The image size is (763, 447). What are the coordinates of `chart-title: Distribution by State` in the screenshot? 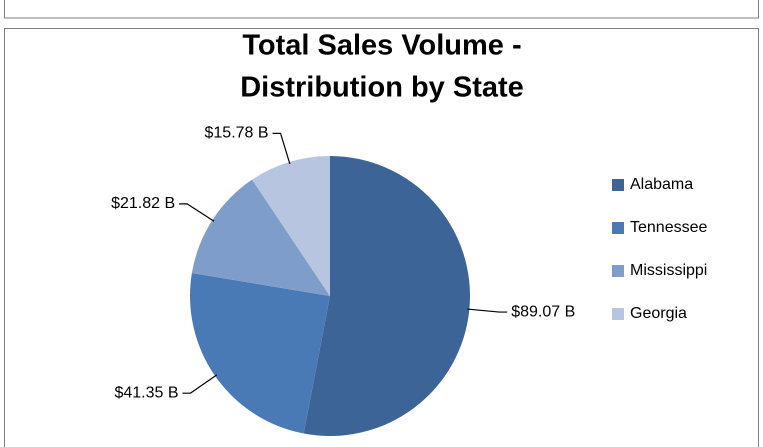 It's located at (382, 88).